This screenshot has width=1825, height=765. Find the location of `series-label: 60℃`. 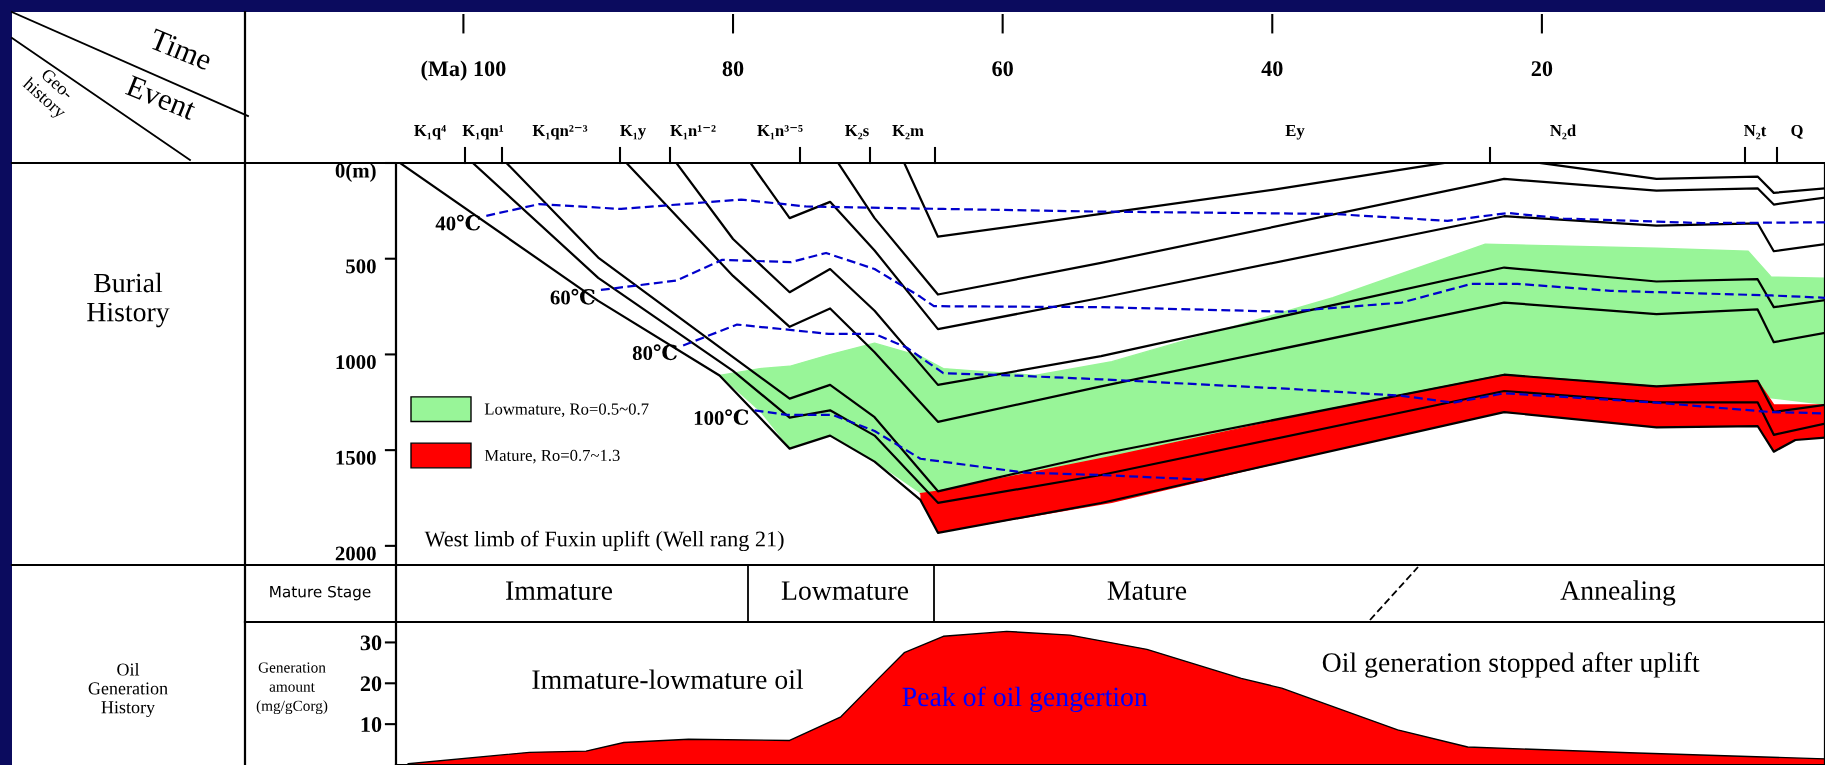

series-label: 60℃ is located at coordinates (572, 296).